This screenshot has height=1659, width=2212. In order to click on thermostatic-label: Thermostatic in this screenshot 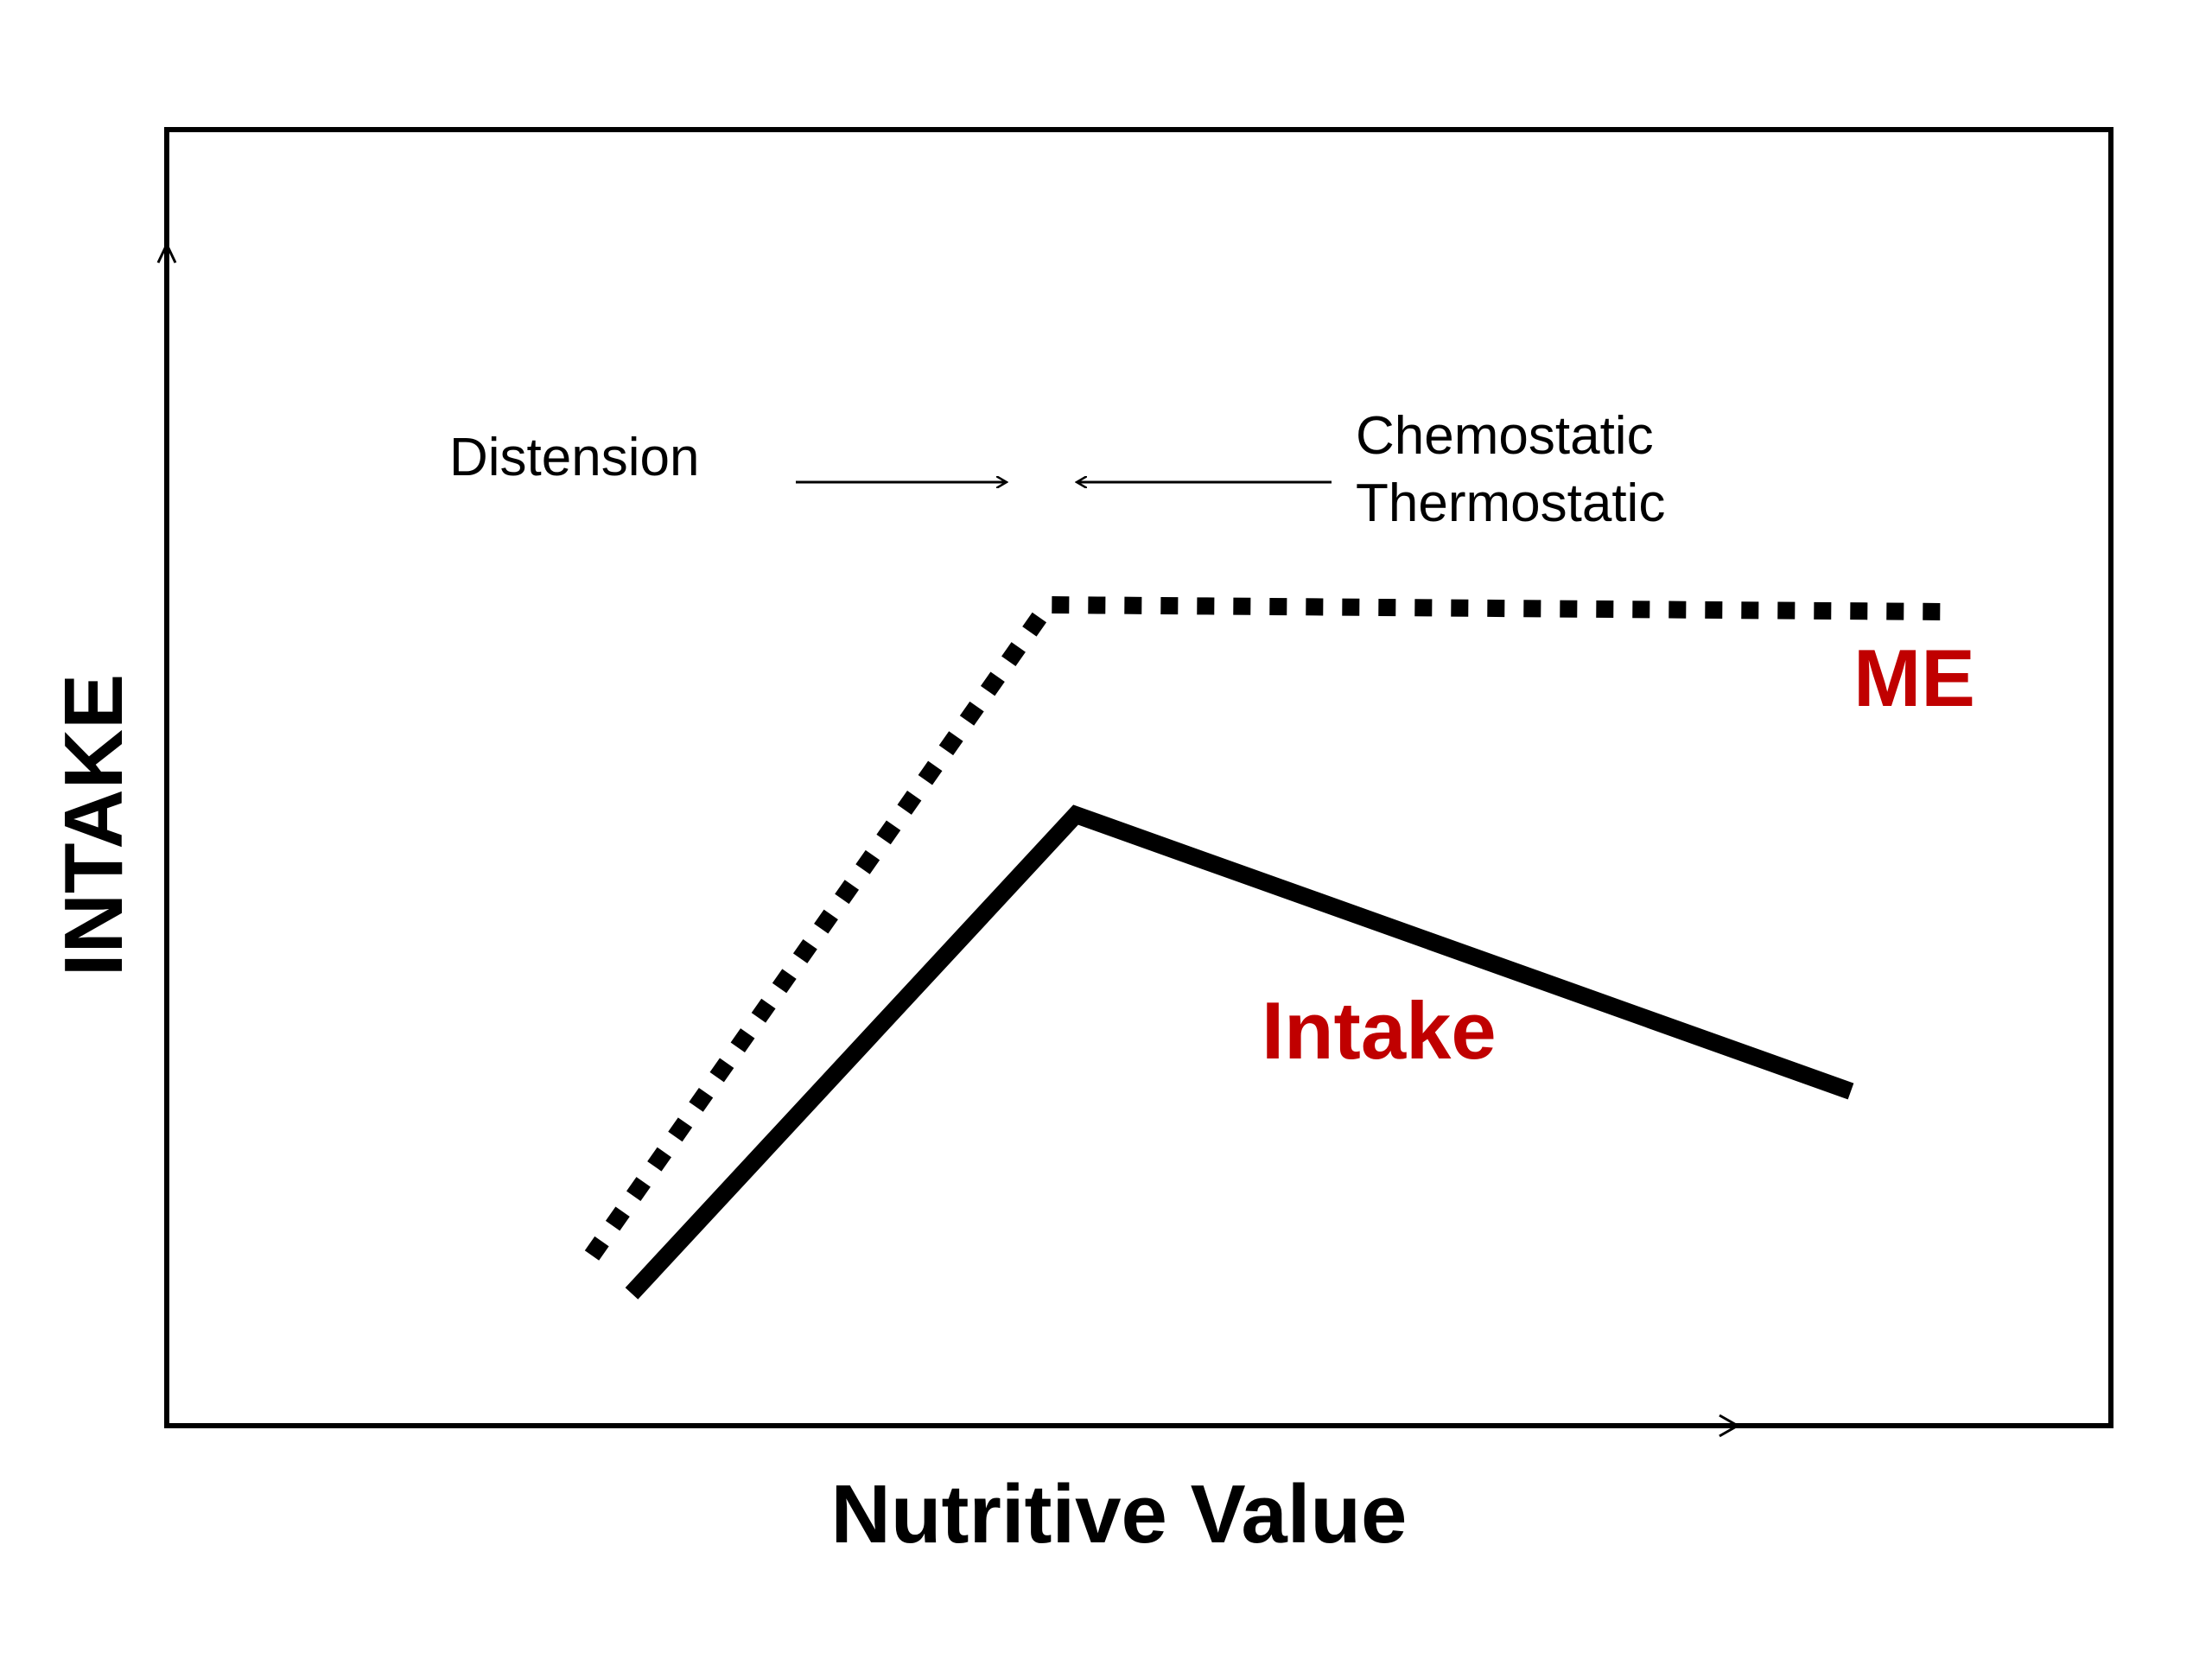, I will do `click(1510, 504)`.